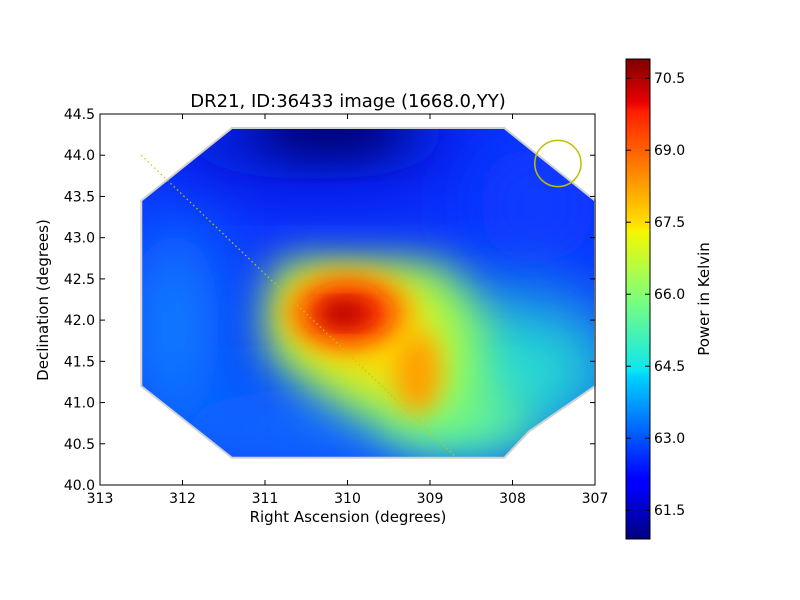  What do you see at coordinates (638, 299) in the screenshot?
I see `colorbar` at bounding box center [638, 299].